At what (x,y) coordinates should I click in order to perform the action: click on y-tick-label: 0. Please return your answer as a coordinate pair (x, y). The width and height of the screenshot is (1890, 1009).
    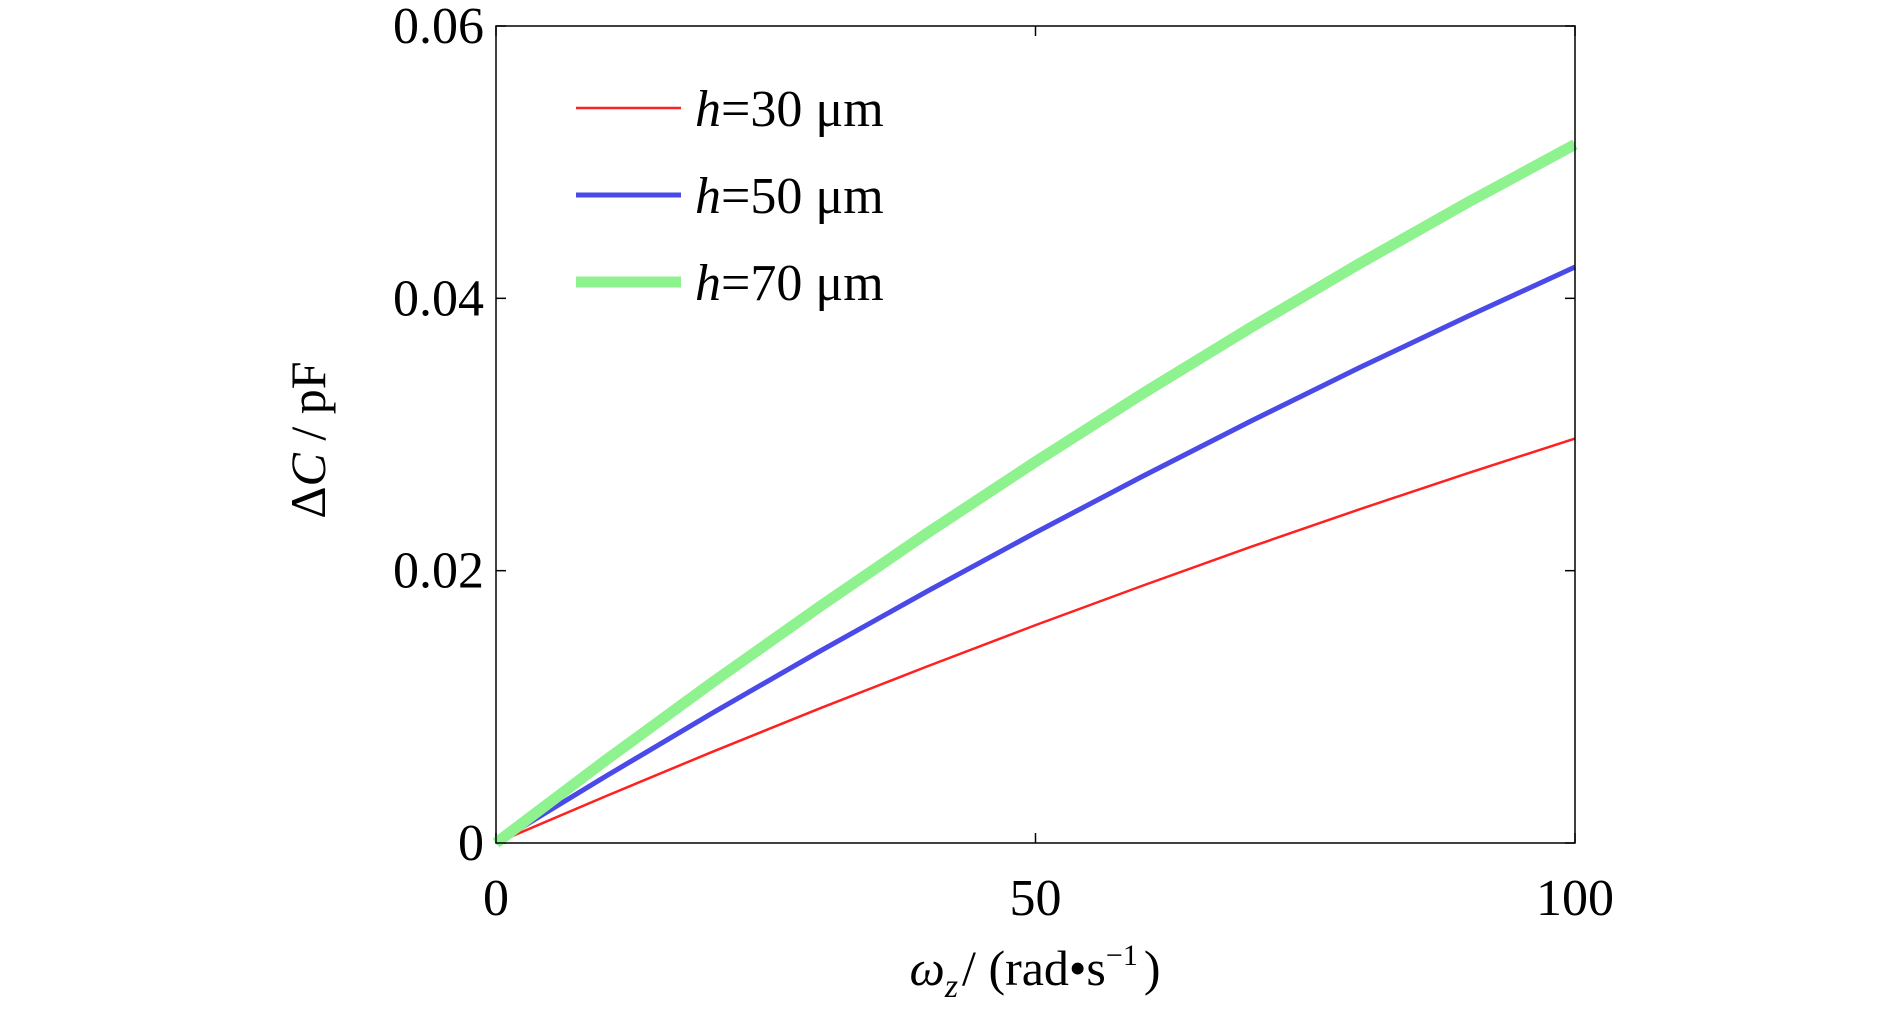
    Looking at the image, I should click on (471, 843).